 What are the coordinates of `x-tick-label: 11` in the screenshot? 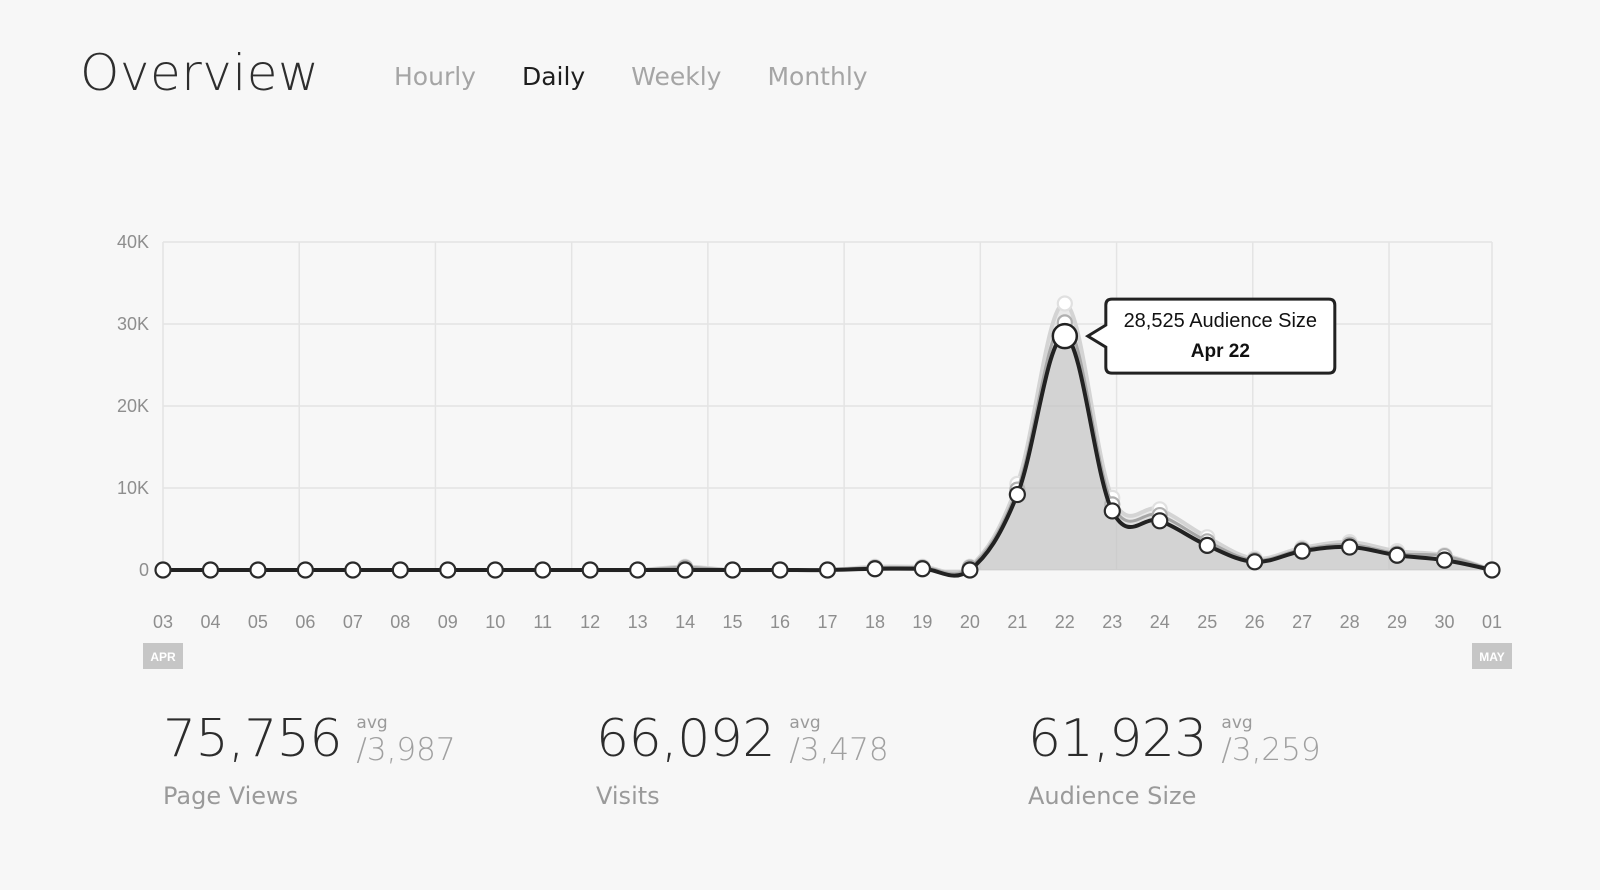 It's located at (542, 622).